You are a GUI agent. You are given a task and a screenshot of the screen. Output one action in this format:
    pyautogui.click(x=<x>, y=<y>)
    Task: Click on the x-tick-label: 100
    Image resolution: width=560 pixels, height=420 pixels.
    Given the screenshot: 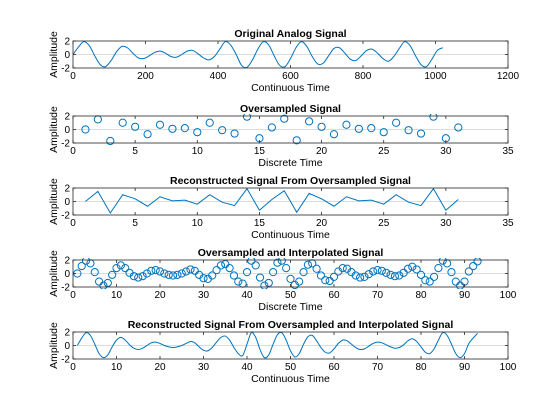 What is the action you would take?
    pyautogui.click(x=508, y=367)
    